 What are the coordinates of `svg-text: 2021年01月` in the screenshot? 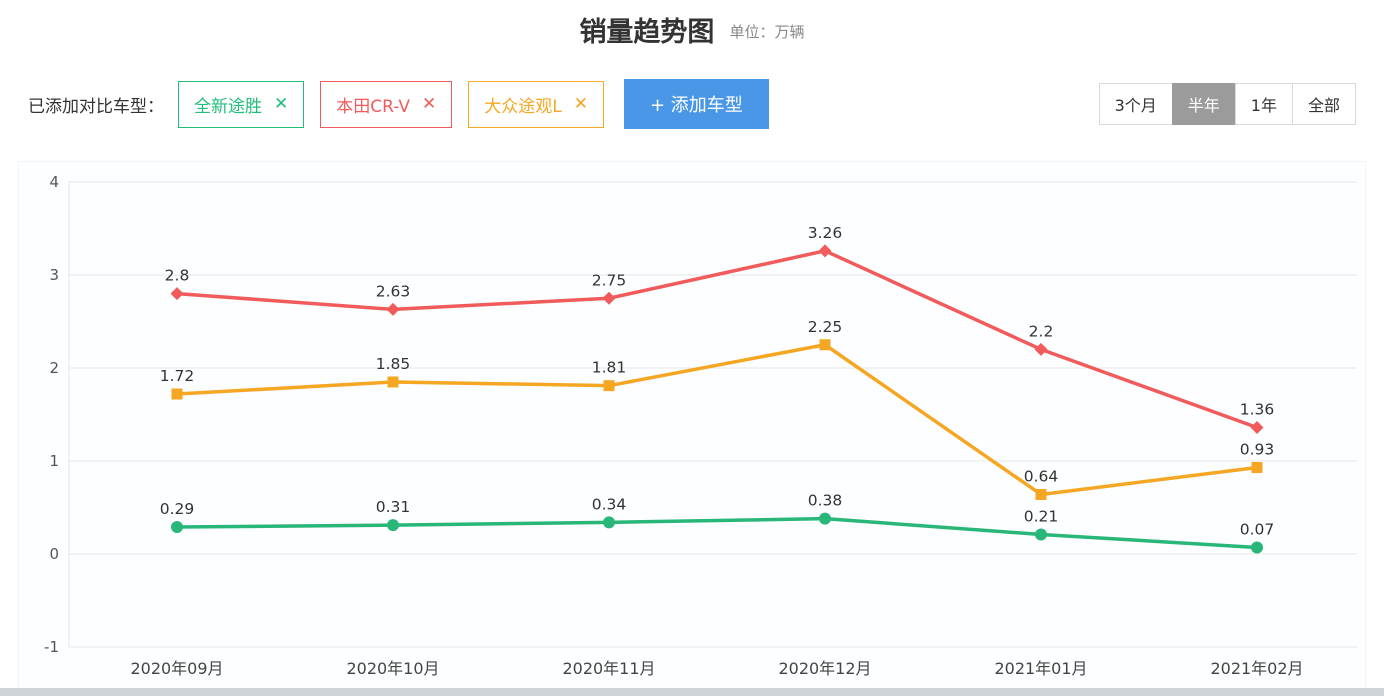 It's located at (1040, 668).